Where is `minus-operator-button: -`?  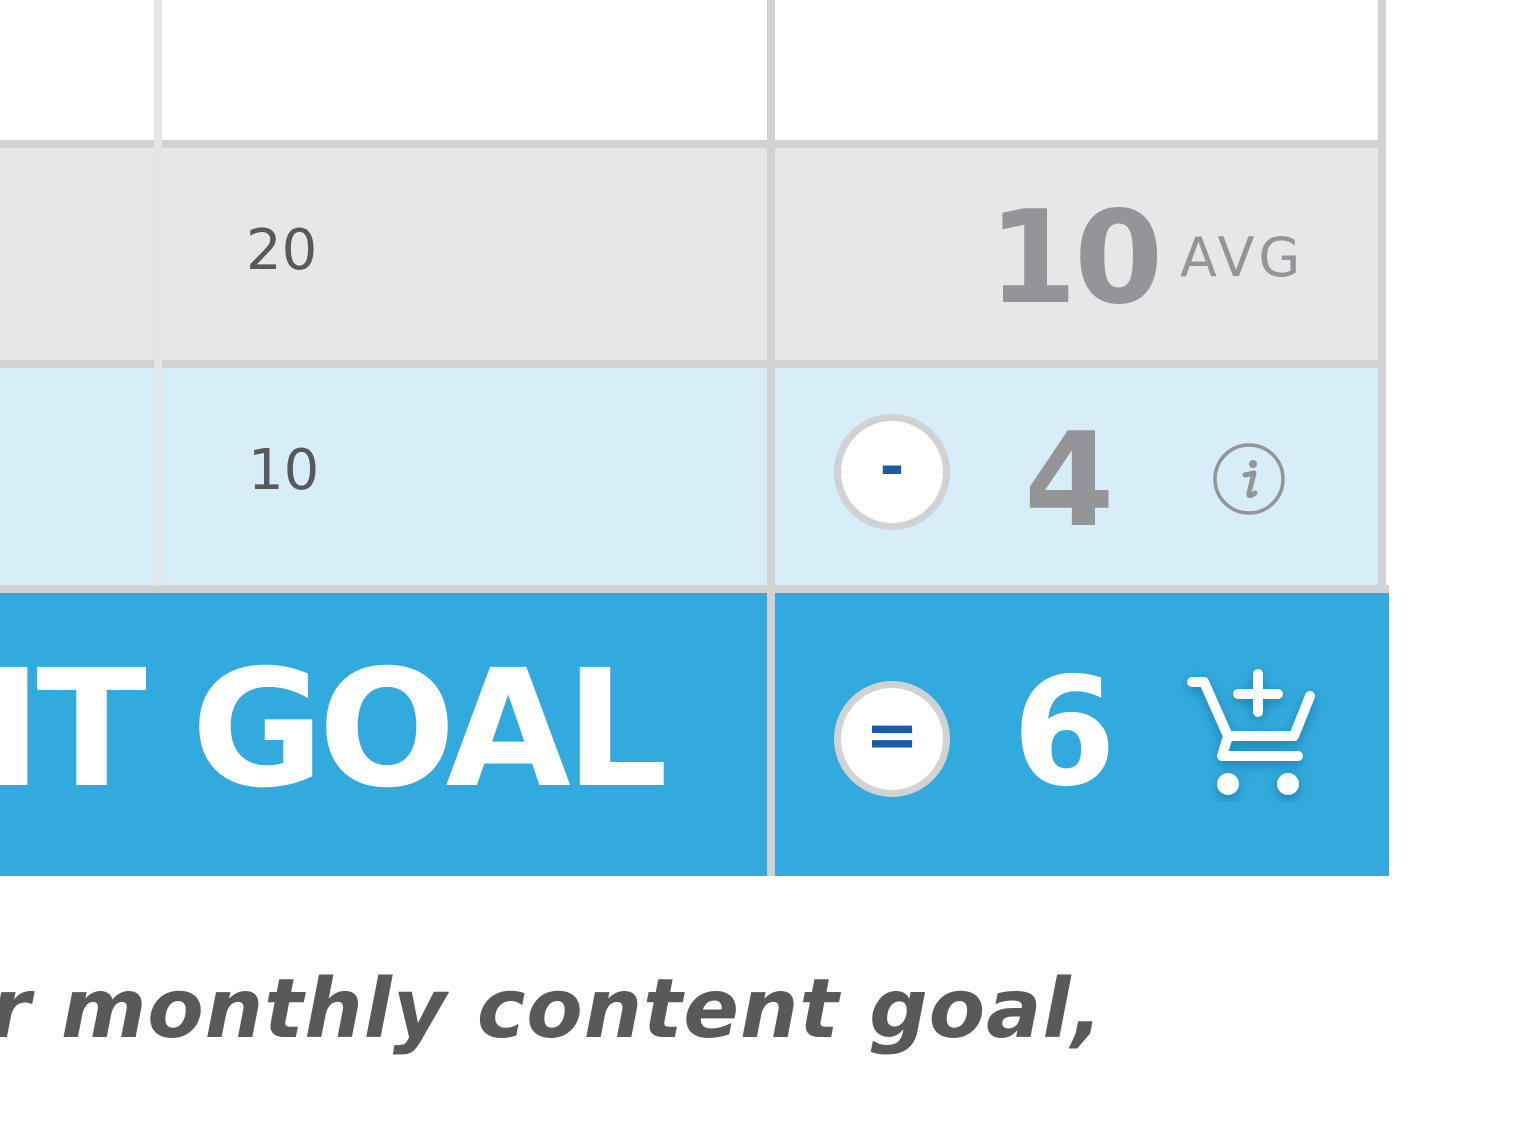 minus-operator-button: - is located at coordinates (892, 472).